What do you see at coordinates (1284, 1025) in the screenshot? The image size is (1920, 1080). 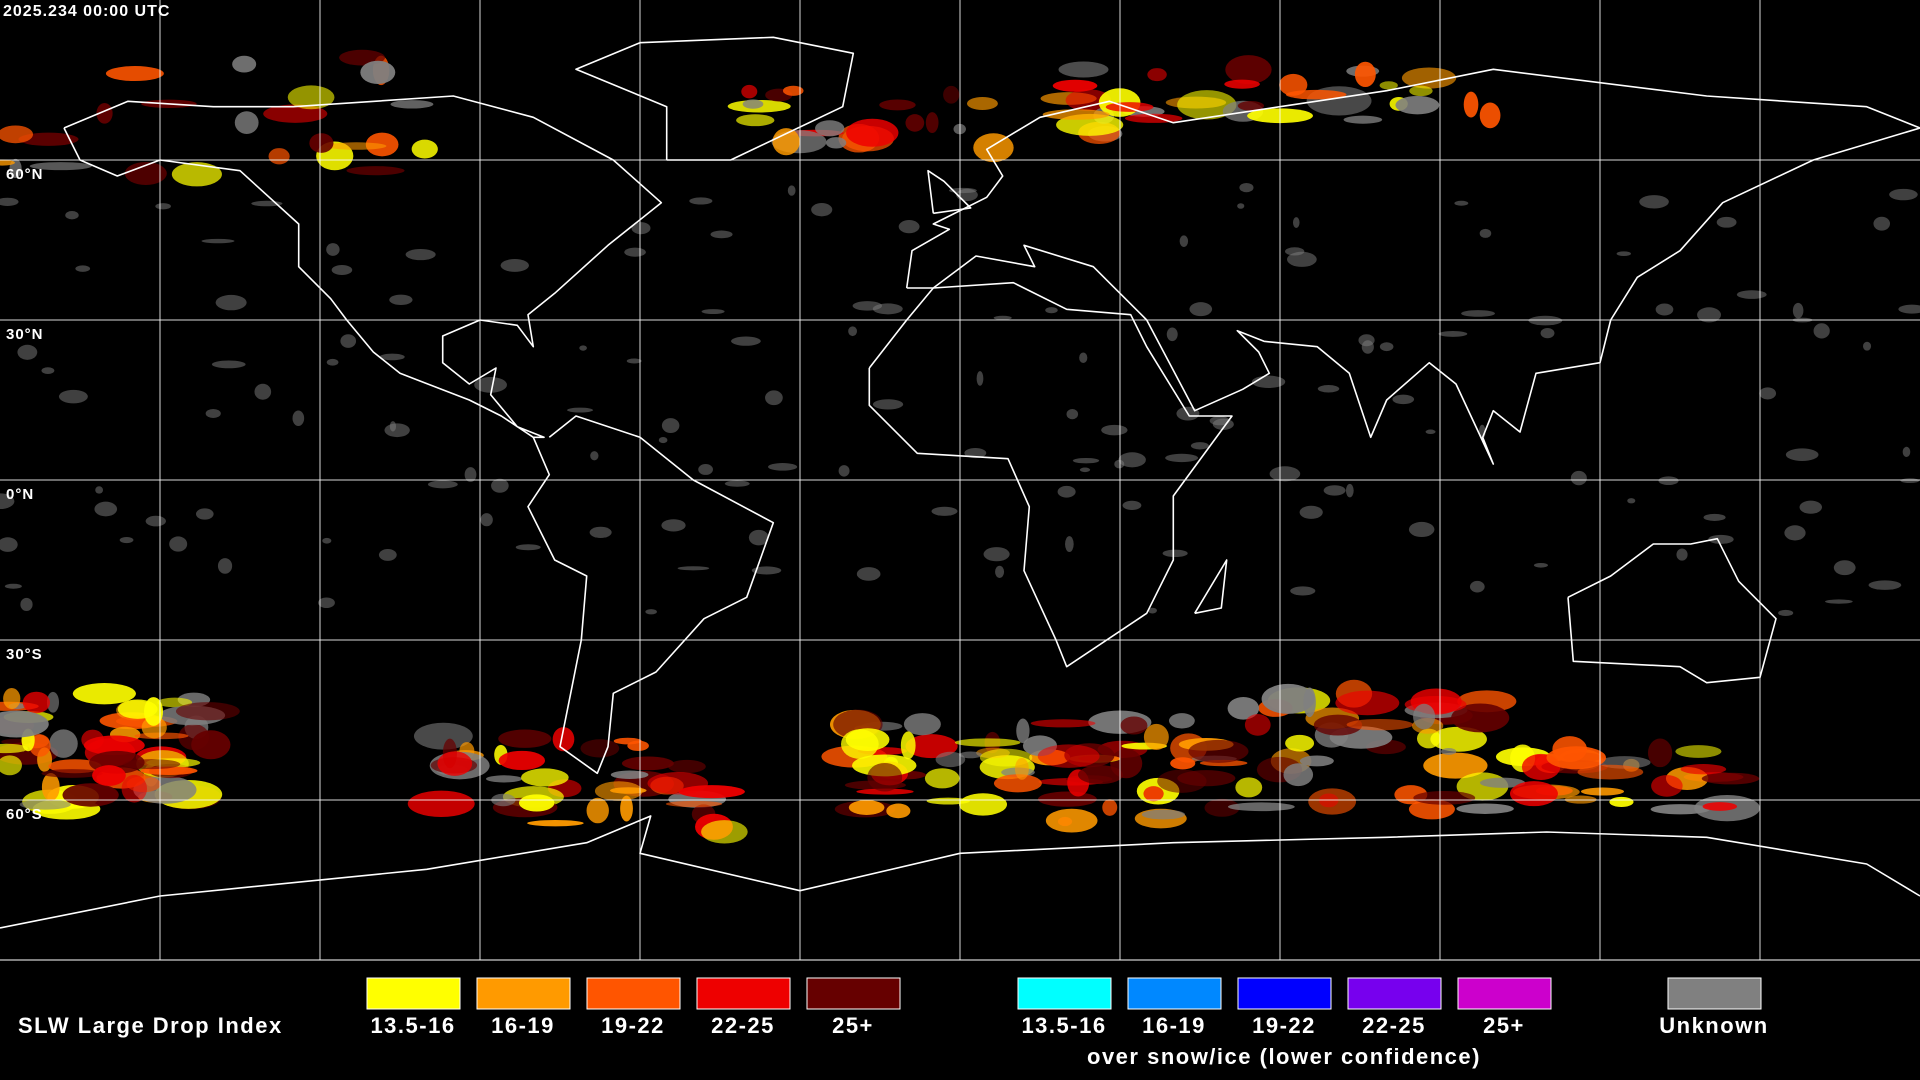 I see `legend-label: 19-22` at bounding box center [1284, 1025].